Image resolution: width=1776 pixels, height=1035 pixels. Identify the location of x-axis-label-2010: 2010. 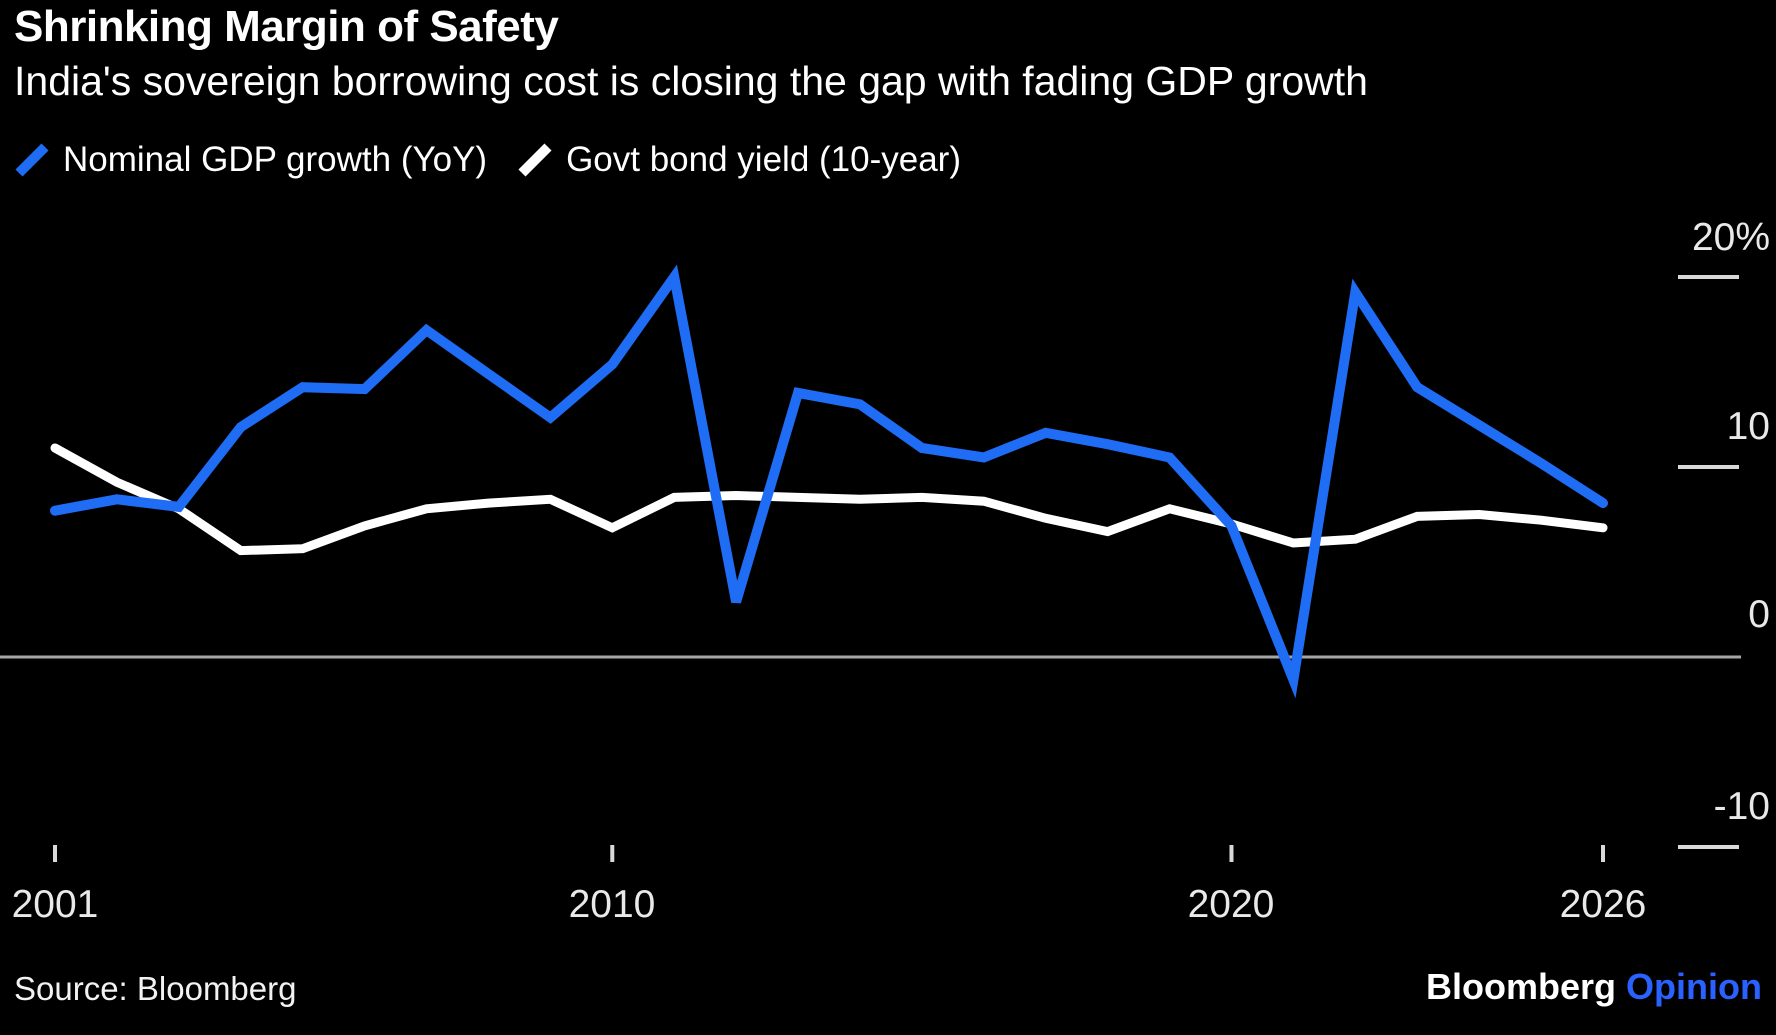
(612, 904).